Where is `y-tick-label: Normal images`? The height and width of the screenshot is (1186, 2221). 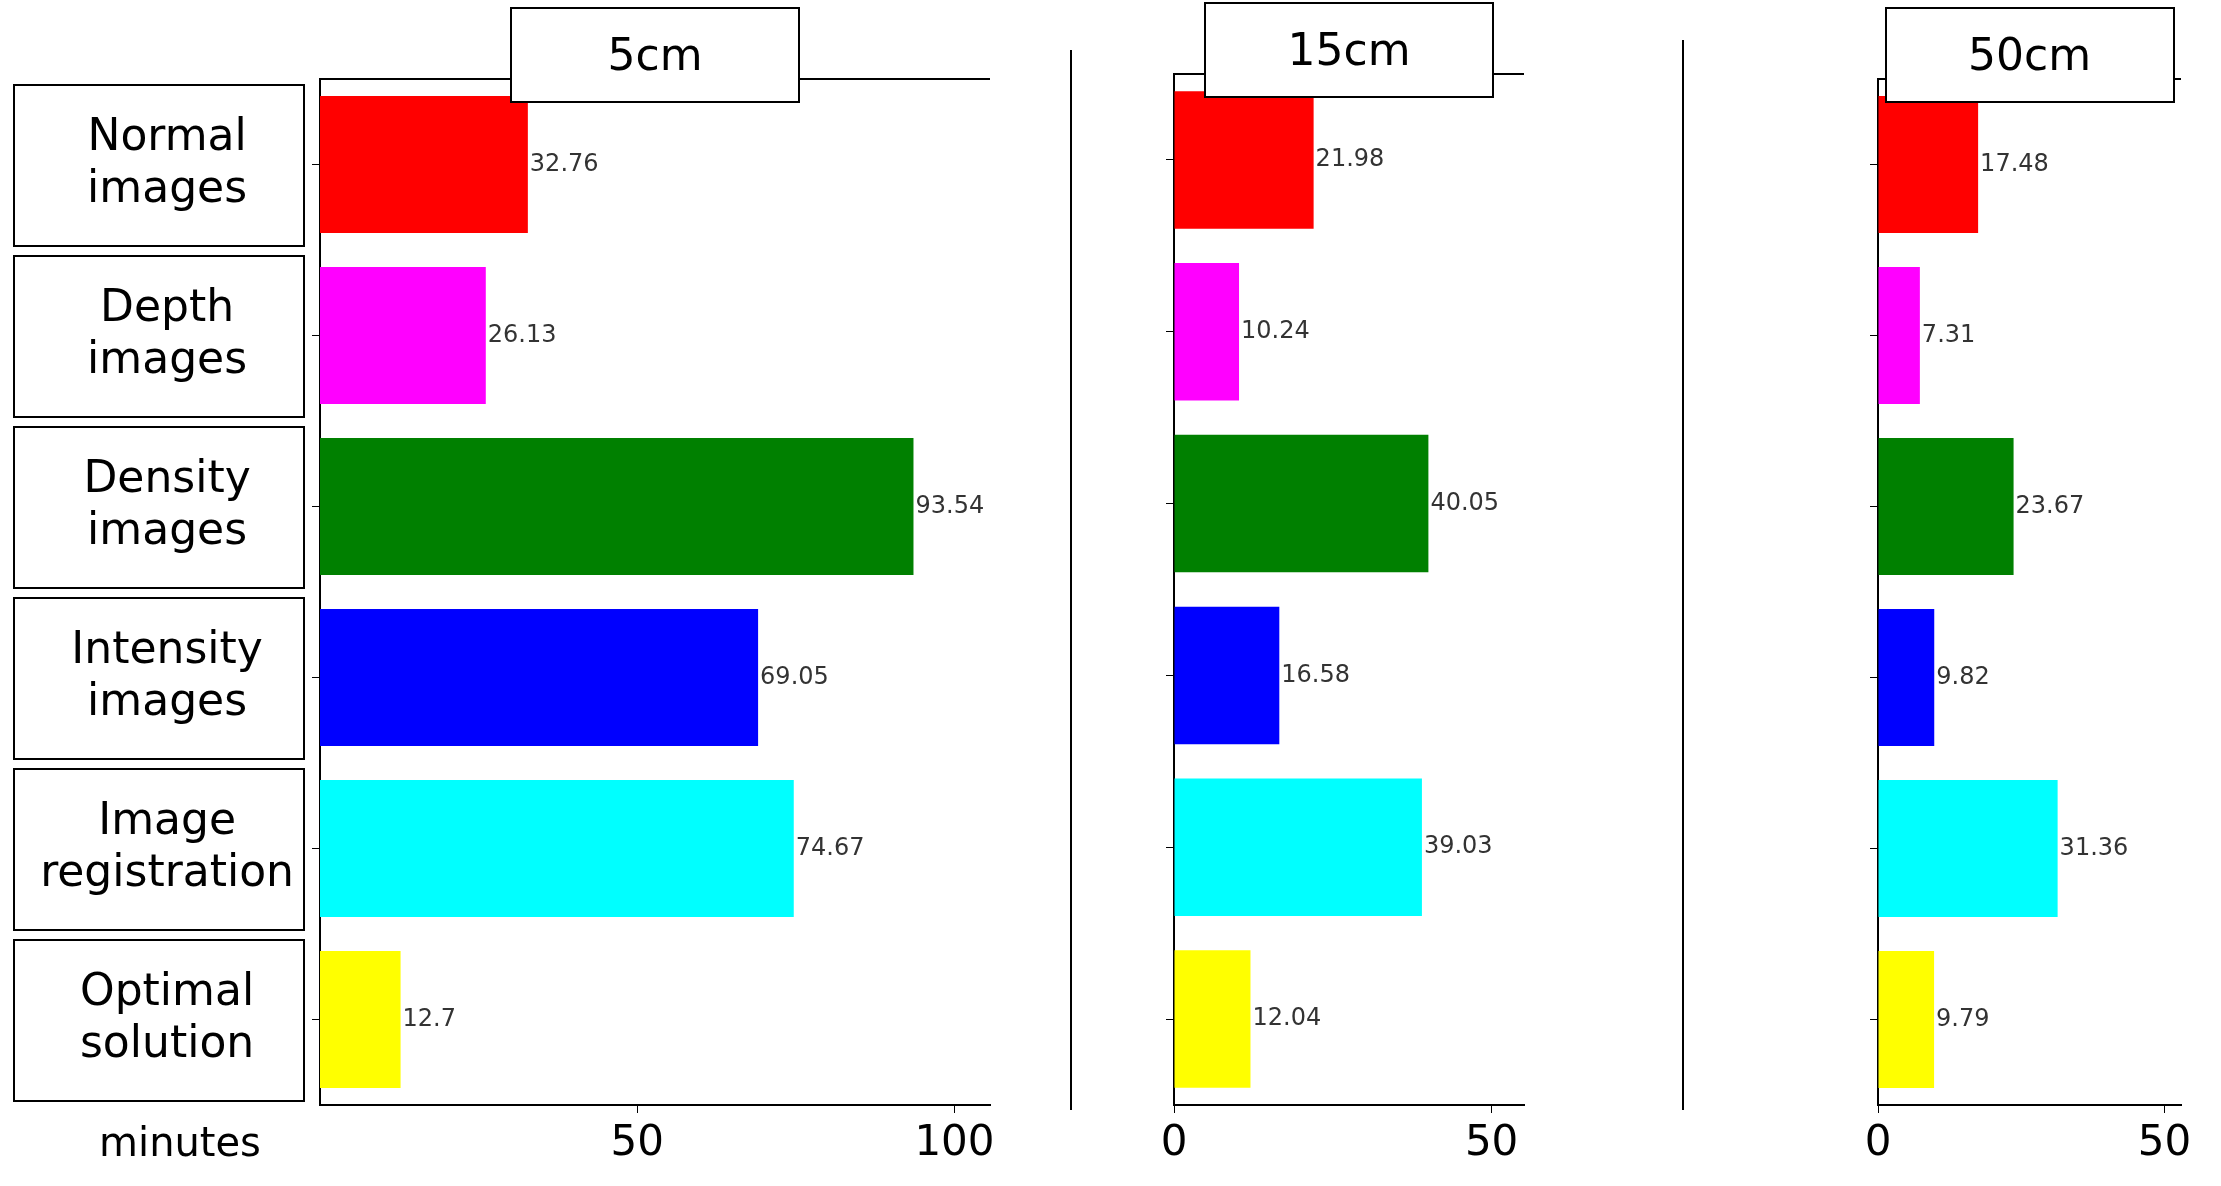
y-tick-label: Normal images is located at coordinates (167, 160).